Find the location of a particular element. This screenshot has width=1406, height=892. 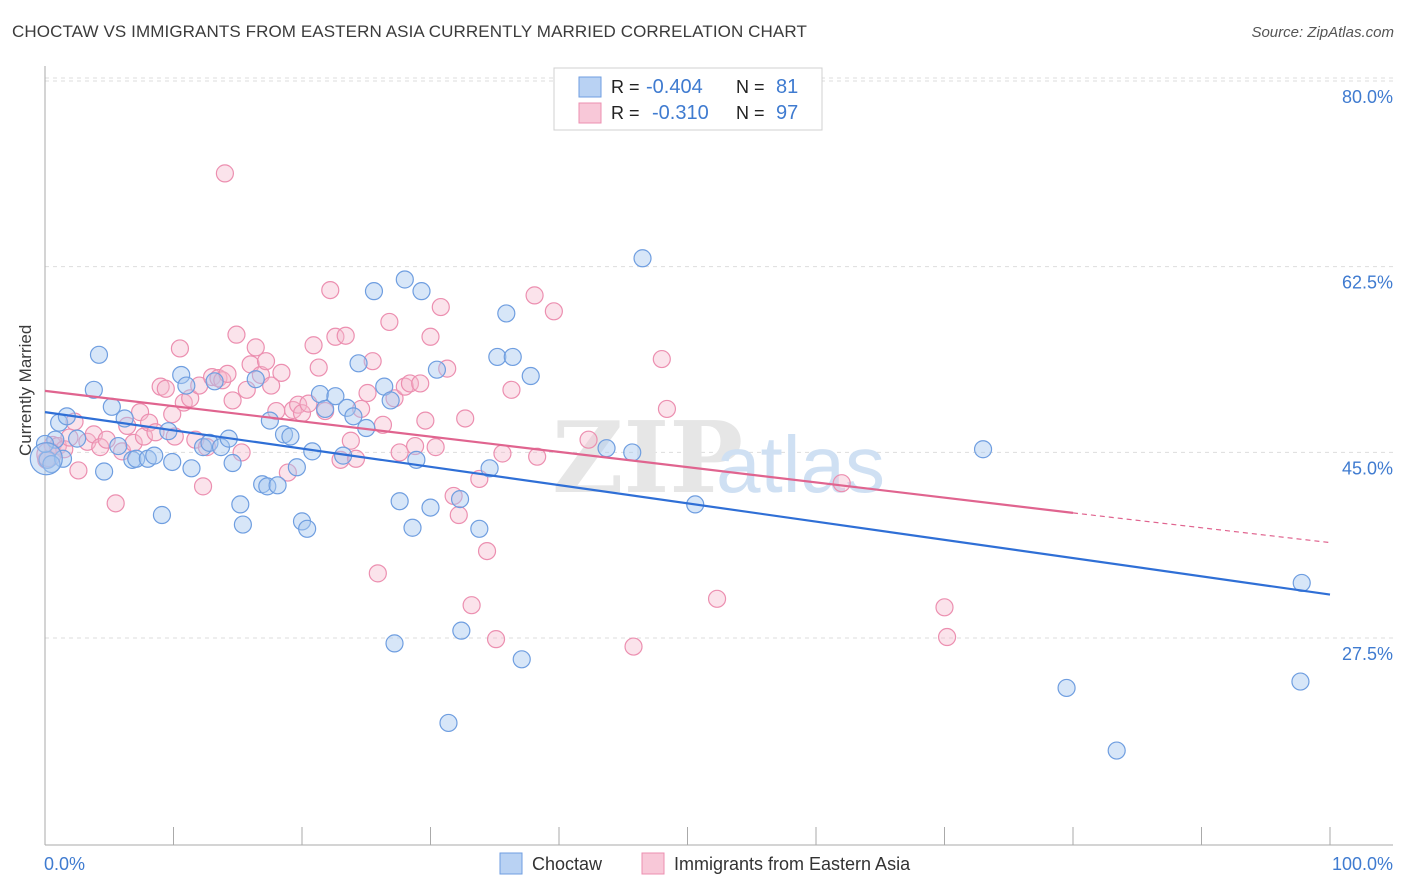

source-credit: Source: ZipAtlas.com is located at coordinates (1322, 32).